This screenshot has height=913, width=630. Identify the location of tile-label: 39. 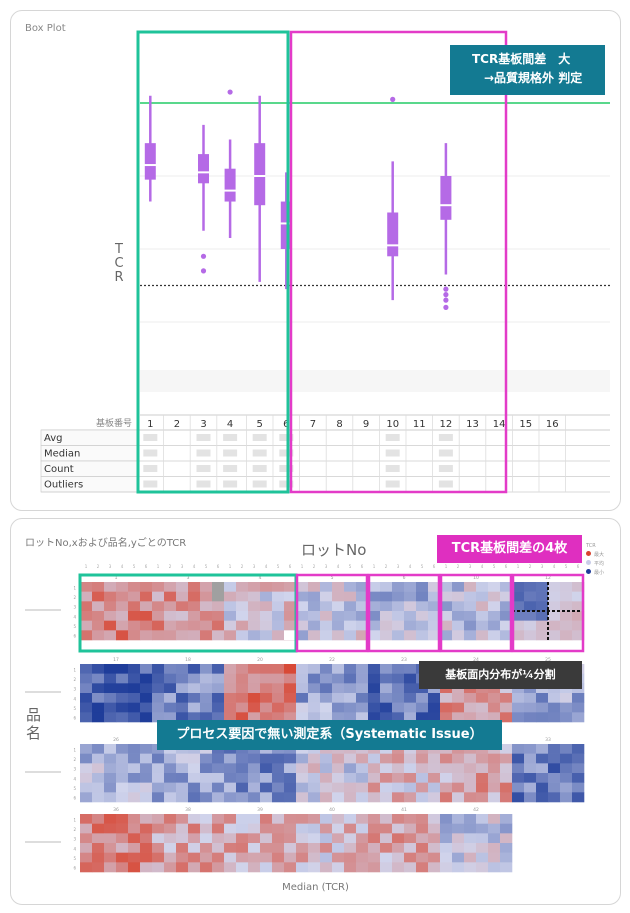
(260, 810).